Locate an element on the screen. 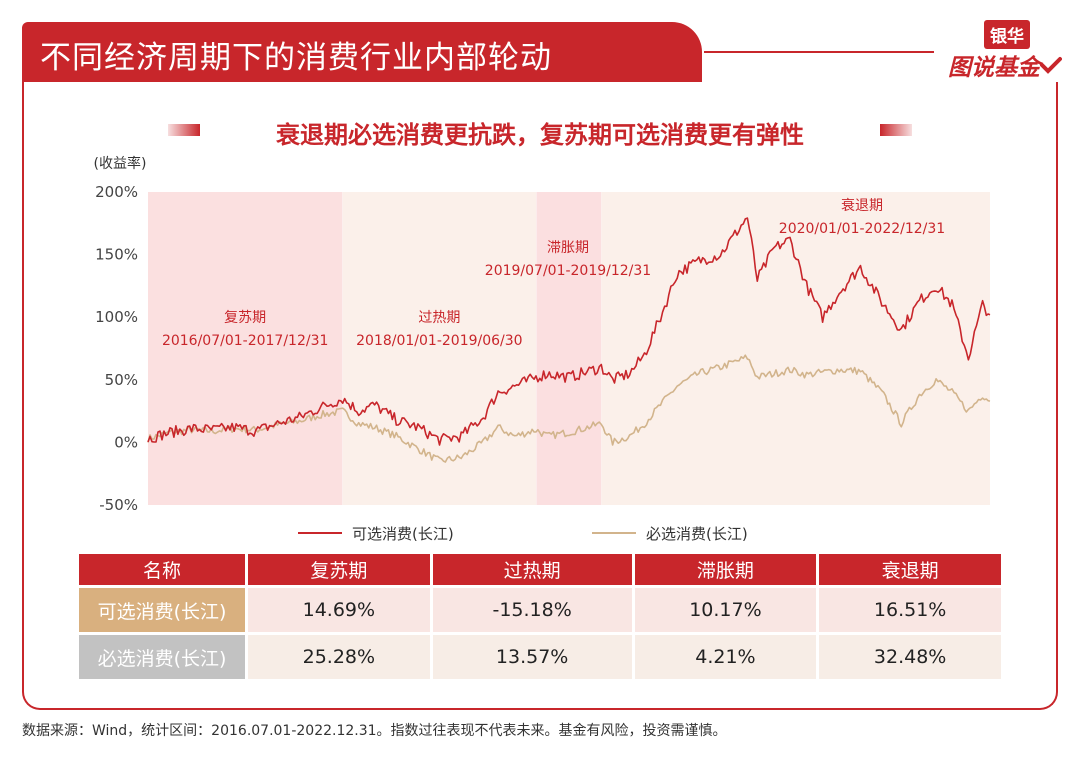  period-range: 2020/01/01-2022/12/31 is located at coordinates (862, 229).